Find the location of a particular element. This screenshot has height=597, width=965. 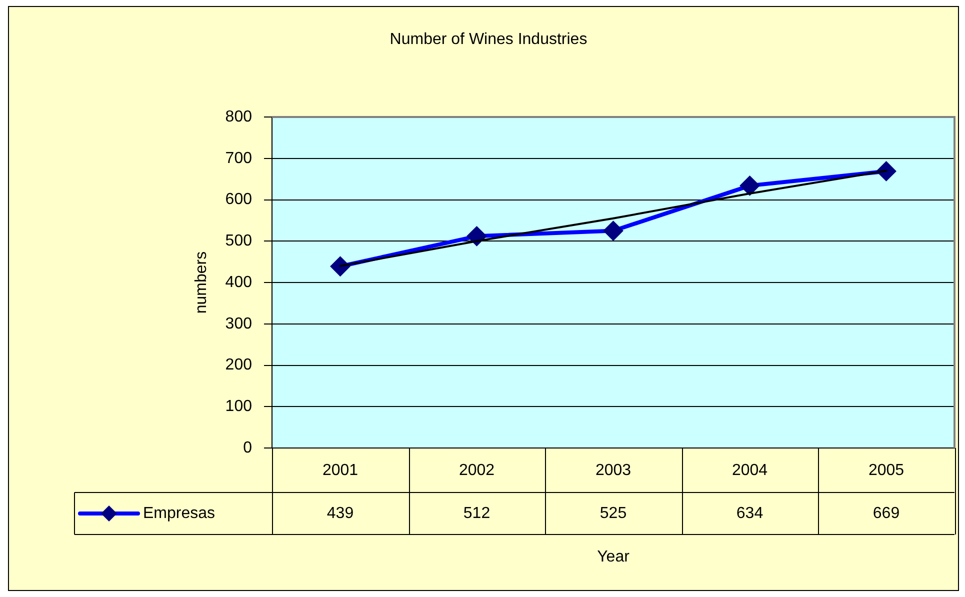

data-label: 512 is located at coordinates (476, 513).